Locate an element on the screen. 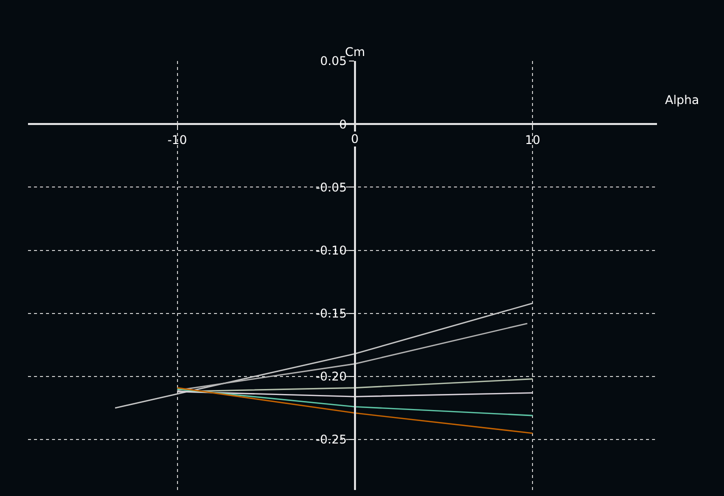  y-tick-label: -0.20 is located at coordinates (331, 377).